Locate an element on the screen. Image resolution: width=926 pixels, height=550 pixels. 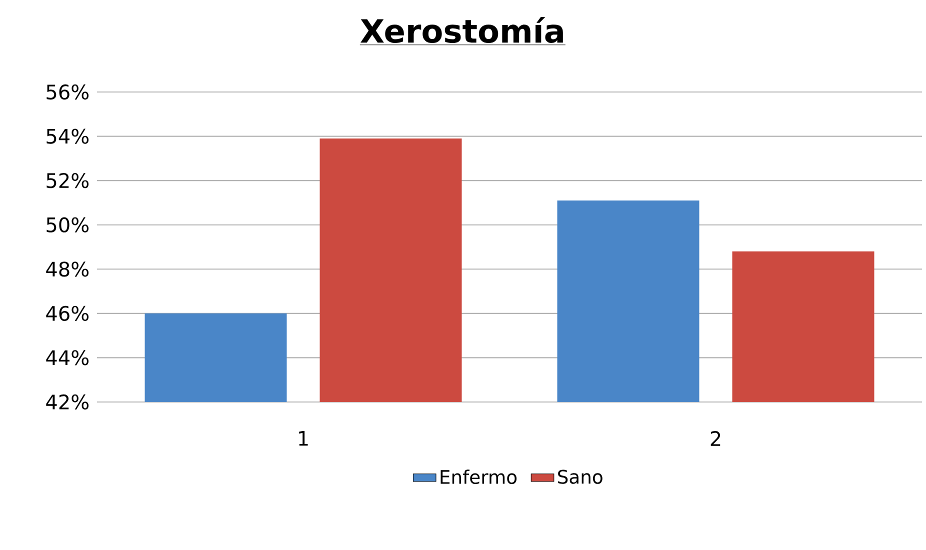
x-tick-label: 2 is located at coordinates (715, 438).